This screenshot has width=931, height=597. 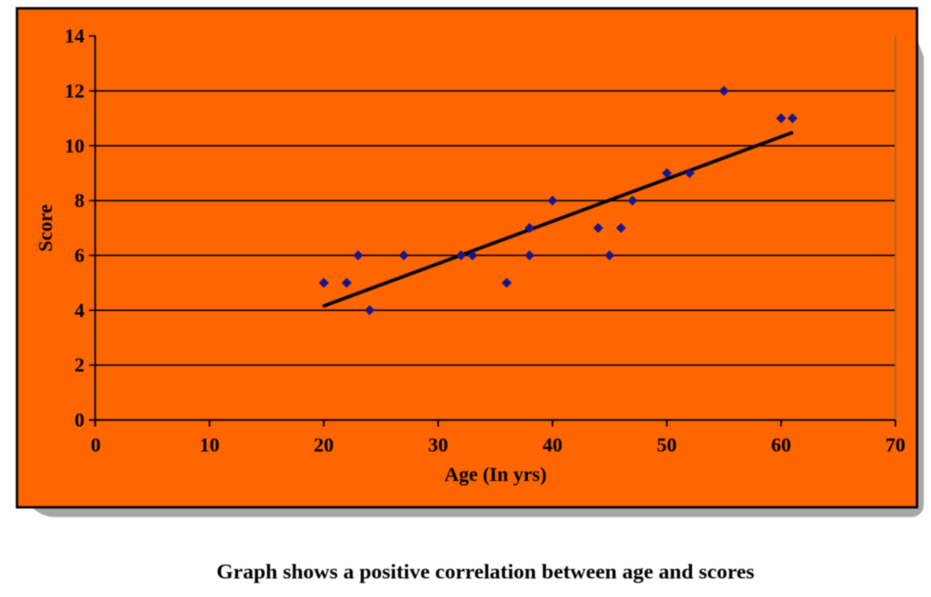 I want to click on svg-text: 20, so click(x=324, y=446).